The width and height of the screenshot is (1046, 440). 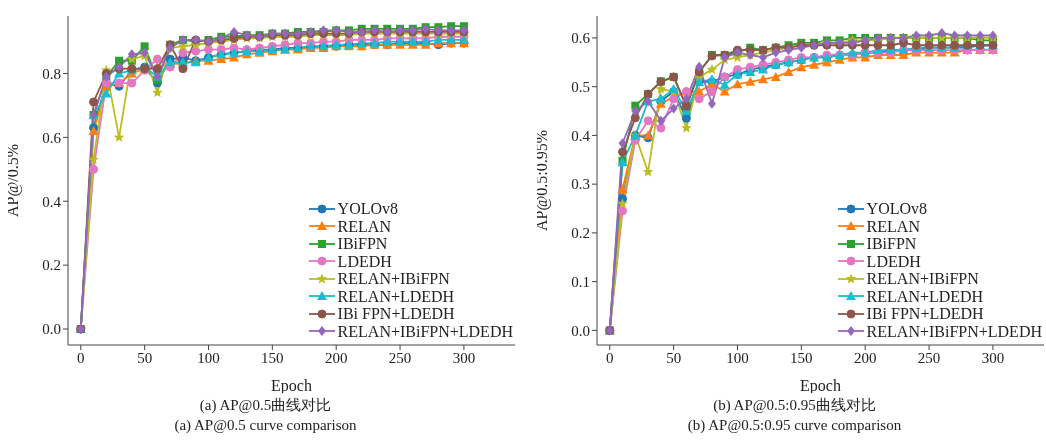 I want to click on y-tick-label: 0.3, so click(x=580, y=184).